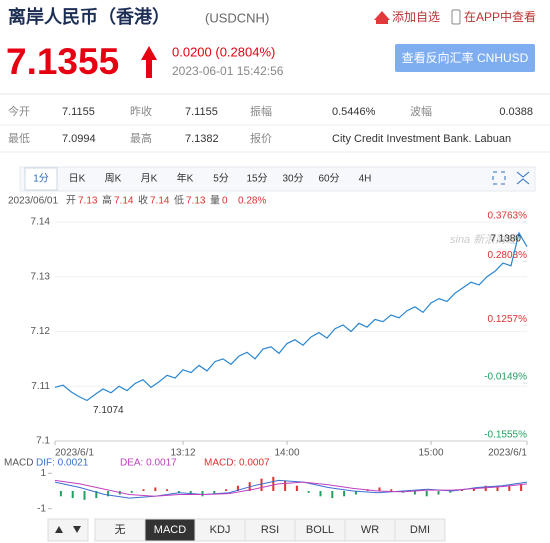  What do you see at coordinates (148, 463) in the screenshot?
I see `macd-legend: DEA: 0.0017` at bounding box center [148, 463].